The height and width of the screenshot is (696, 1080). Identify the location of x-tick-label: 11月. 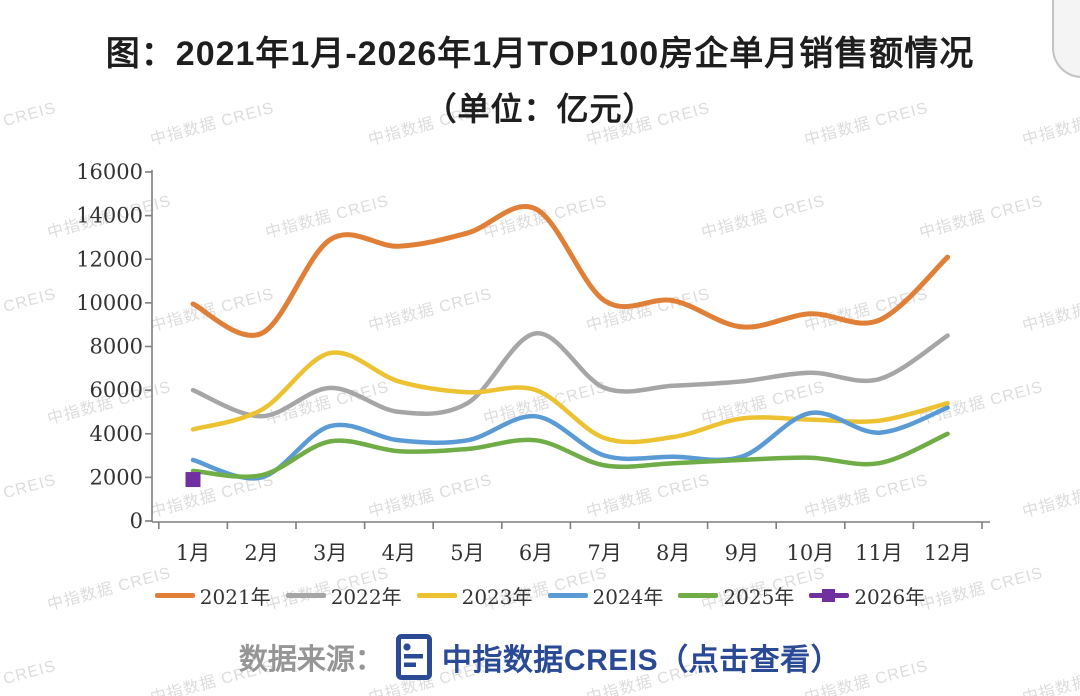
(879, 553).